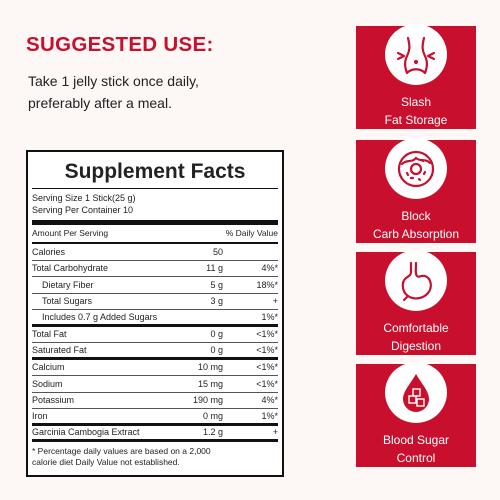  What do you see at coordinates (416, 225) in the screenshot?
I see `benefit-label: Block Carb Absorption` at bounding box center [416, 225].